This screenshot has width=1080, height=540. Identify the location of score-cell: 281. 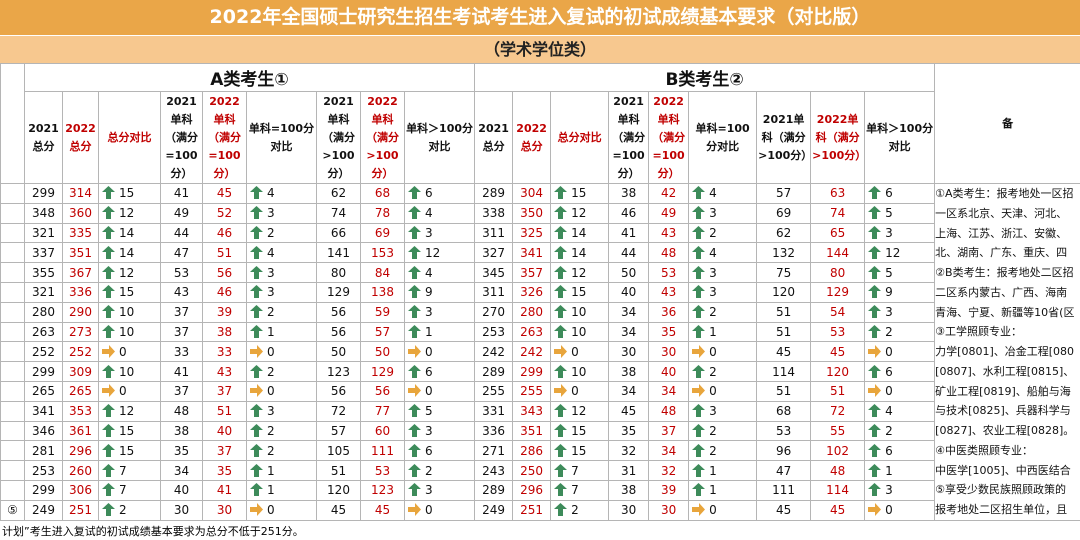
(43, 451).